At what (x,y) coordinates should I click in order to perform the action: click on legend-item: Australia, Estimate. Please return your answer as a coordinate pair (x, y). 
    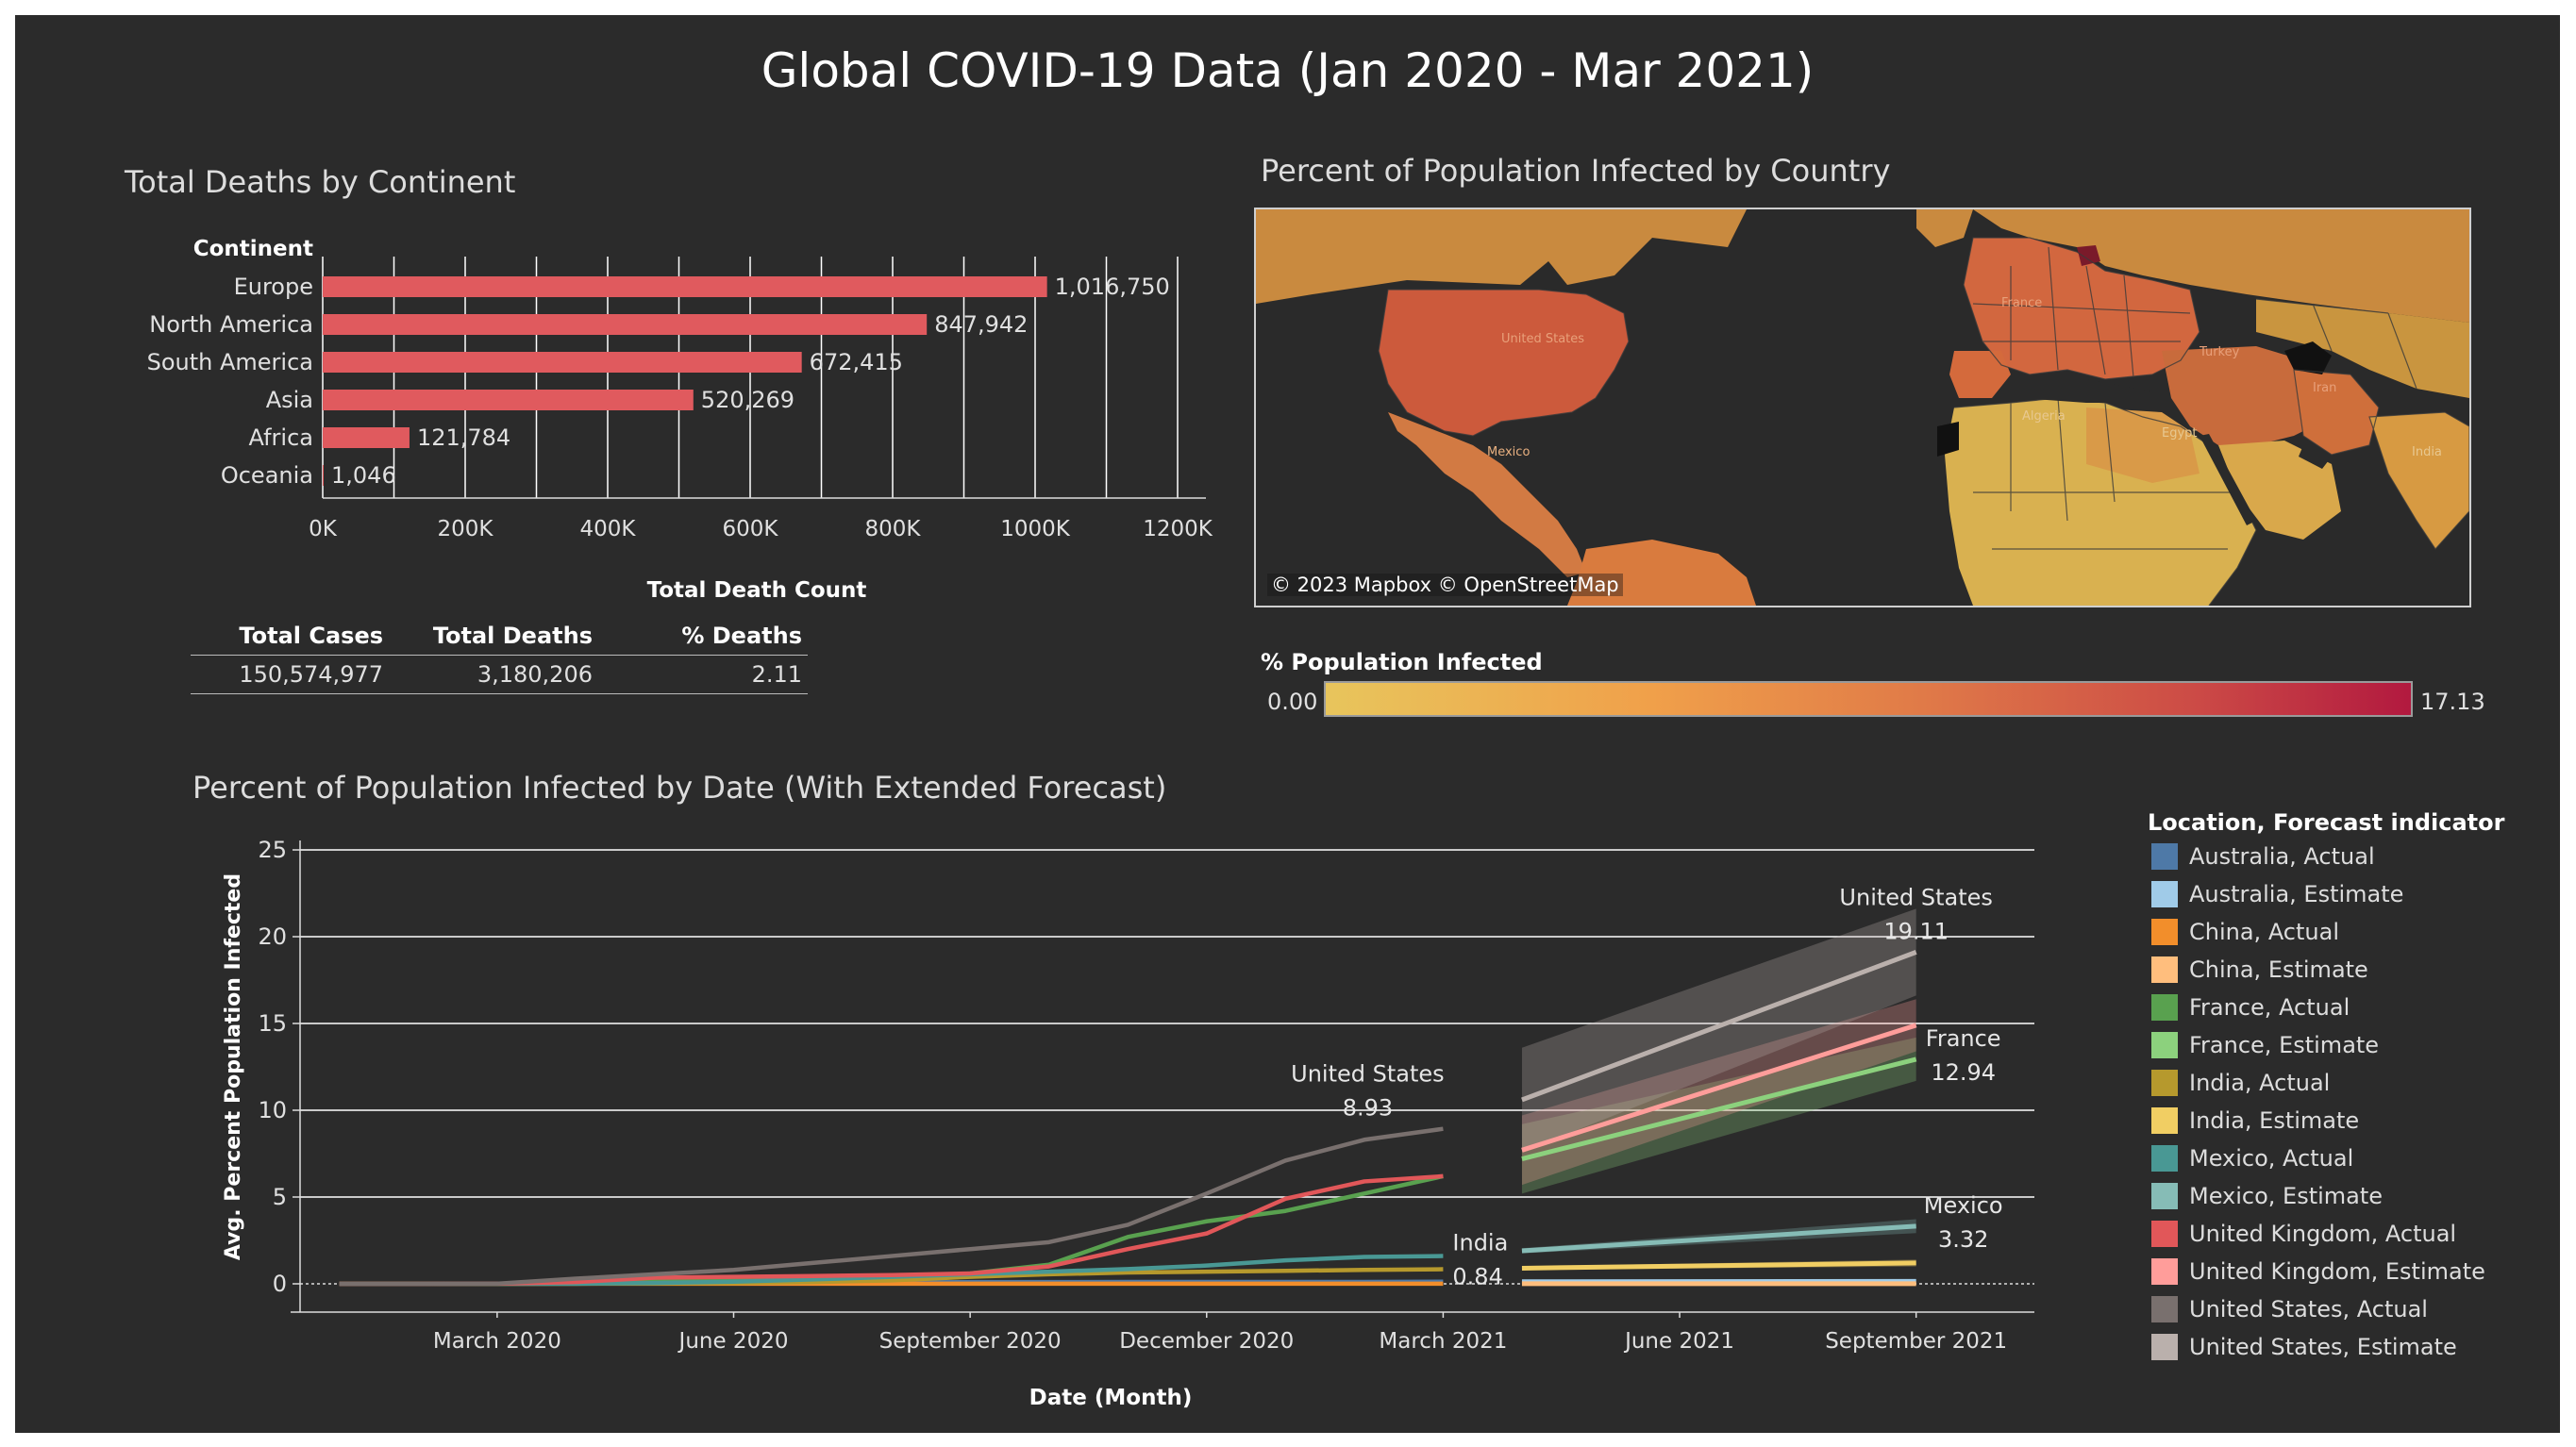
    Looking at the image, I should click on (2318, 894).